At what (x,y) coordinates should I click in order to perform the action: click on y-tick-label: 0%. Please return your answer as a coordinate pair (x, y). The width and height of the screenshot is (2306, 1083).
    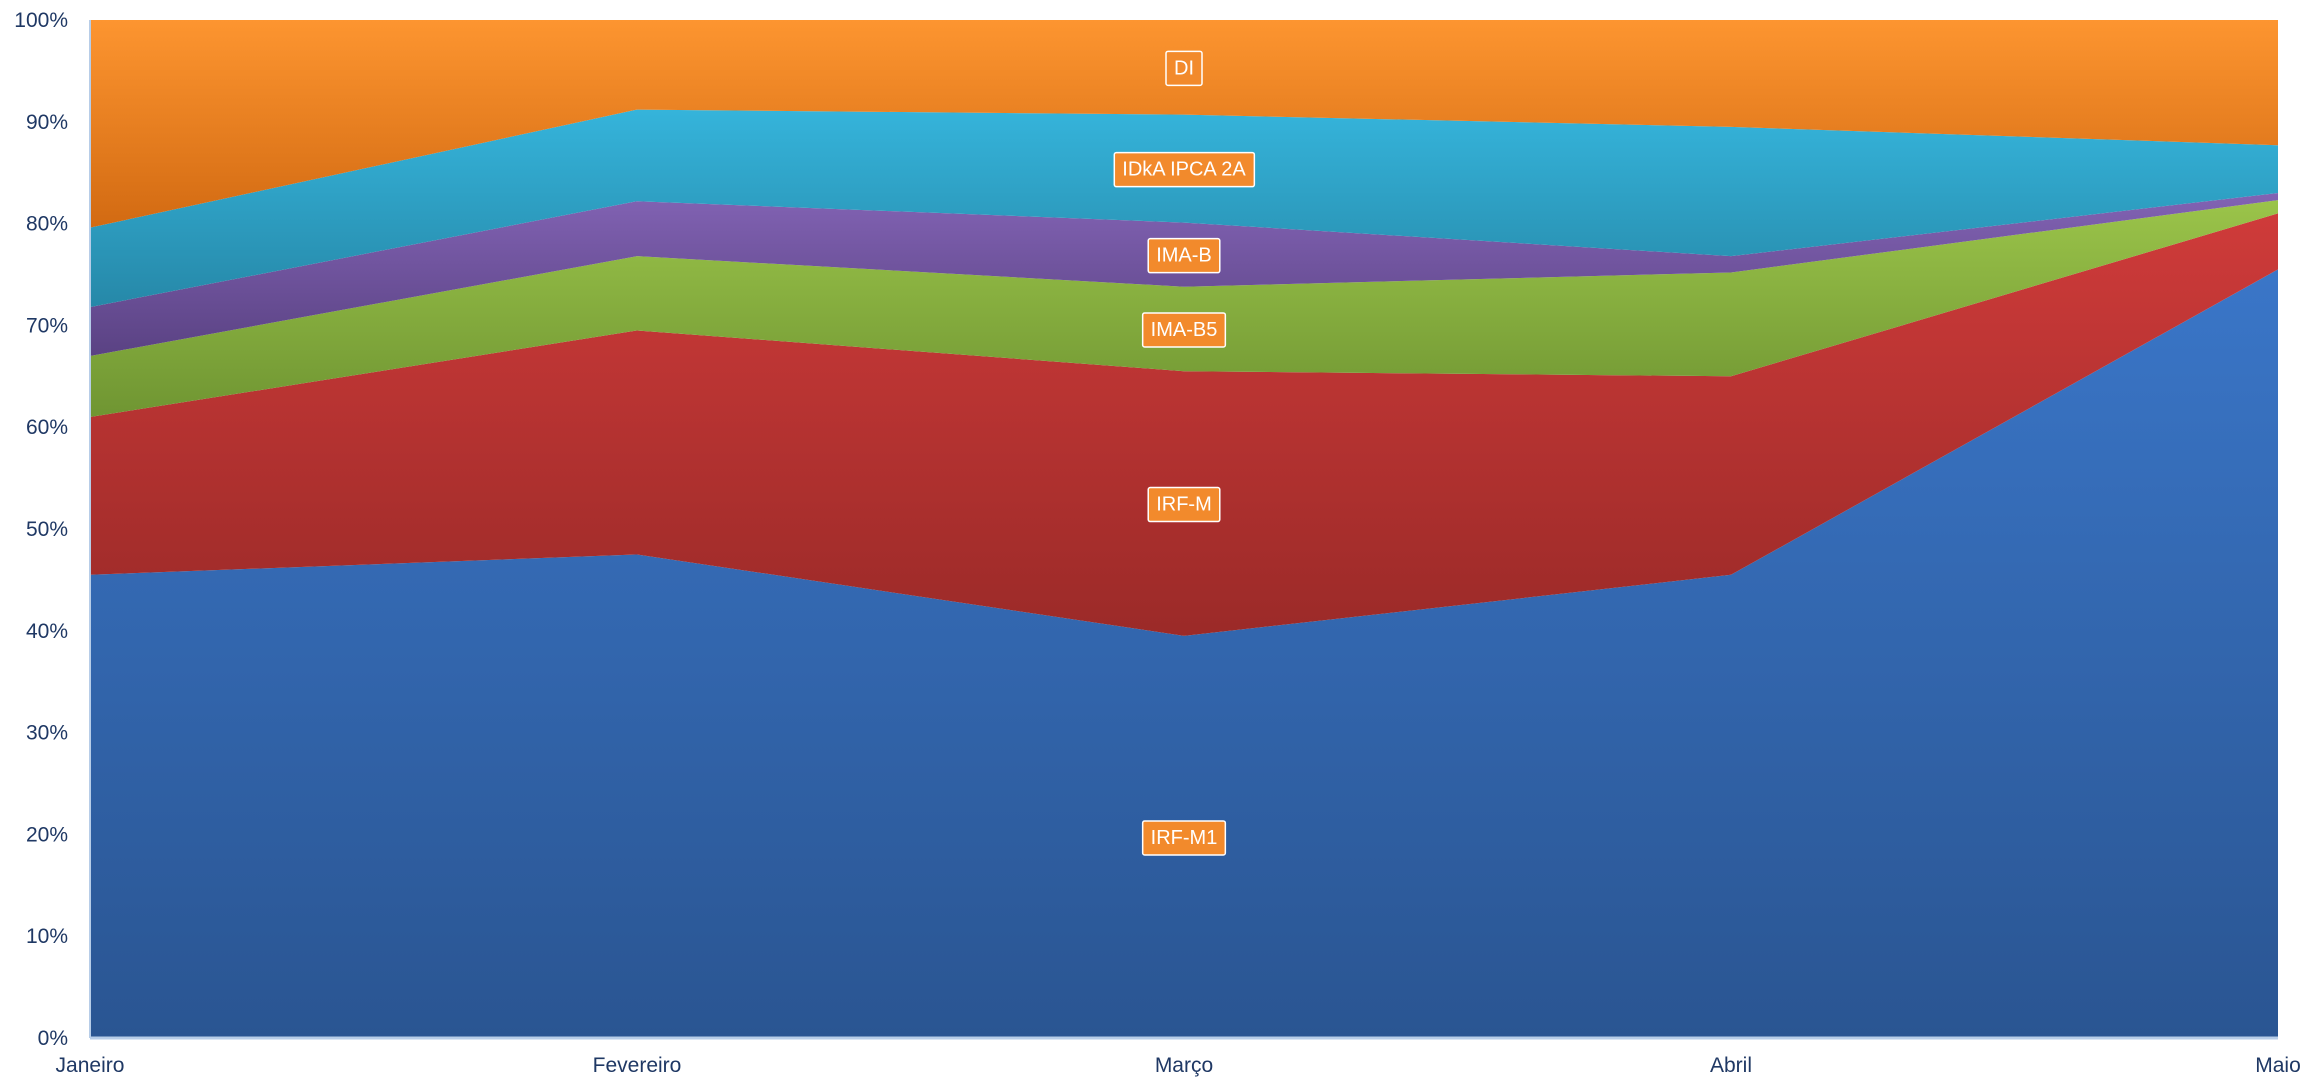
    Looking at the image, I should click on (53, 1038).